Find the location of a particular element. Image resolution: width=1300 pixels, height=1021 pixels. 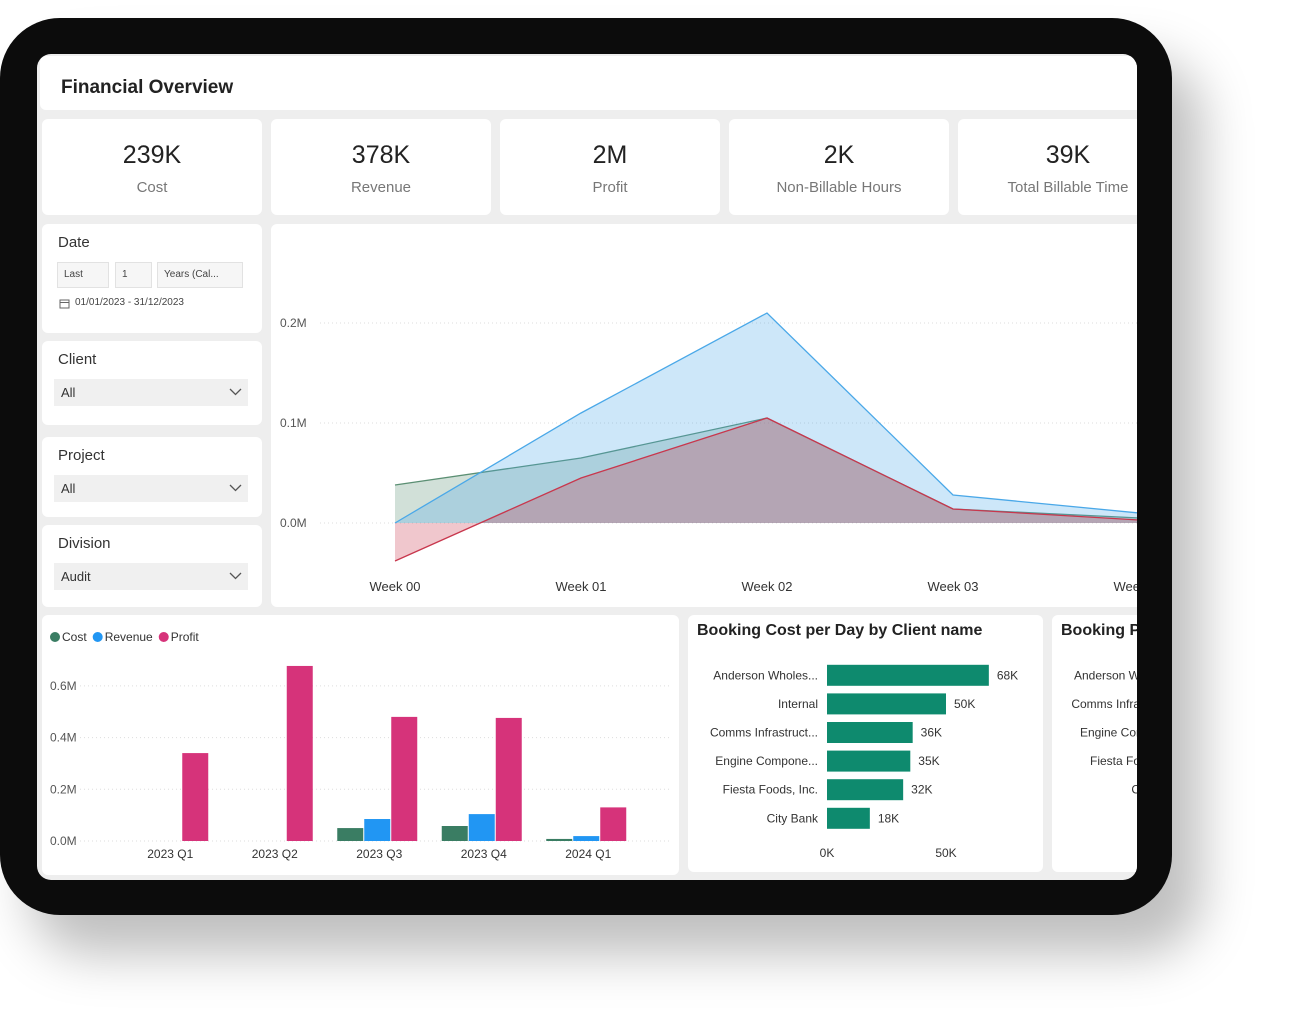

y-tick-label: Fiesta Foods, Inc. is located at coordinates (770, 790).